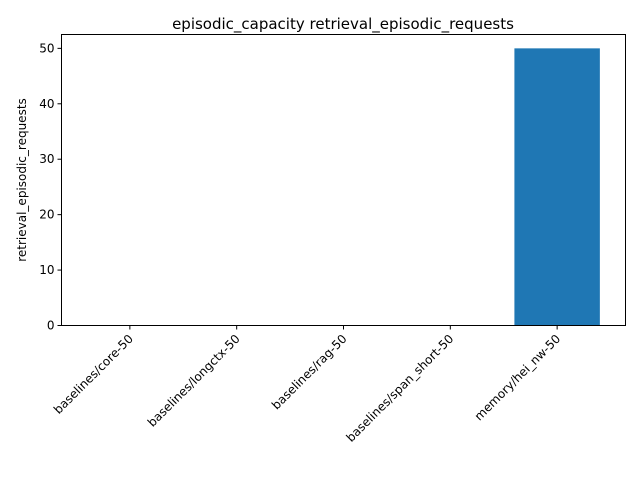 This screenshot has height=480, width=640. I want to click on x-tick-label: memory/hei_nw-50, so click(518, 378).